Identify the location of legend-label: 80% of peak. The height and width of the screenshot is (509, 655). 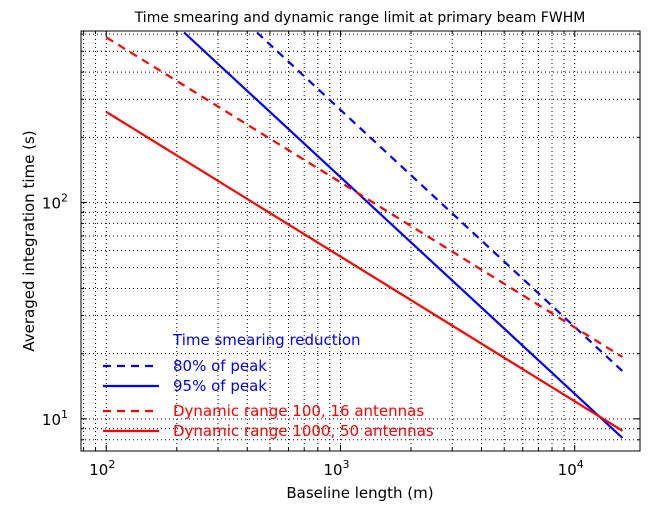
(220, 366).